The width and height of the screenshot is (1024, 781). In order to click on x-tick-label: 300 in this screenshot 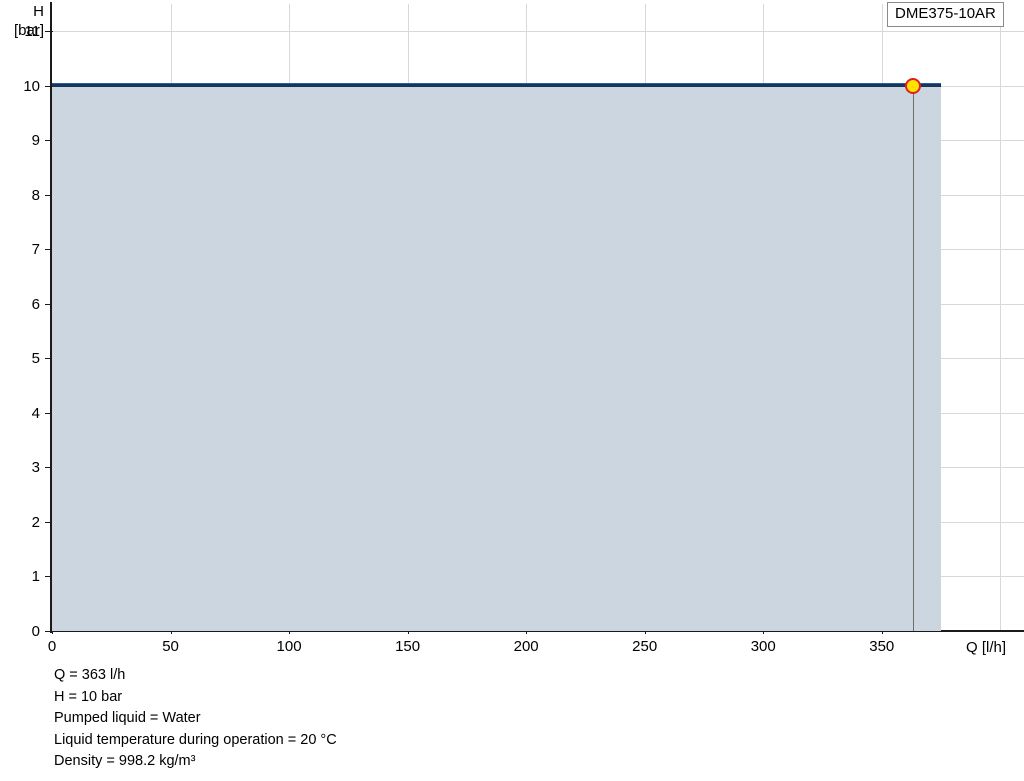, I will do `click(763, 646)`.